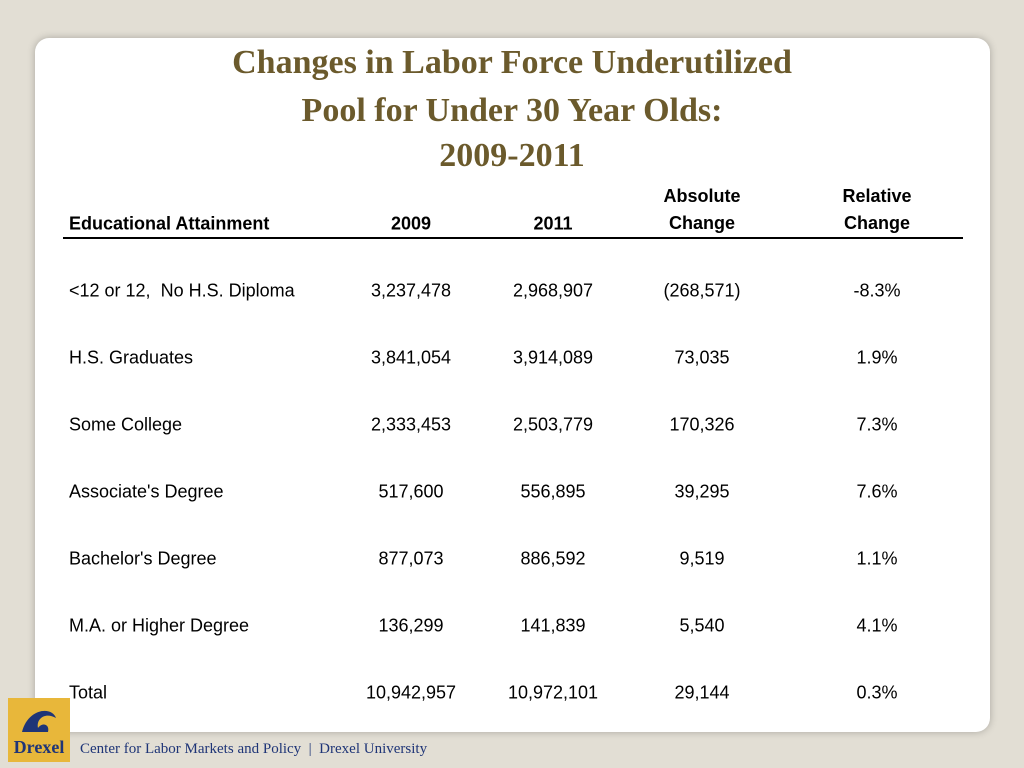 This screenshot has height=768, width=1024. I want to click on table-cell: 3,841,054, so click(411, 357).